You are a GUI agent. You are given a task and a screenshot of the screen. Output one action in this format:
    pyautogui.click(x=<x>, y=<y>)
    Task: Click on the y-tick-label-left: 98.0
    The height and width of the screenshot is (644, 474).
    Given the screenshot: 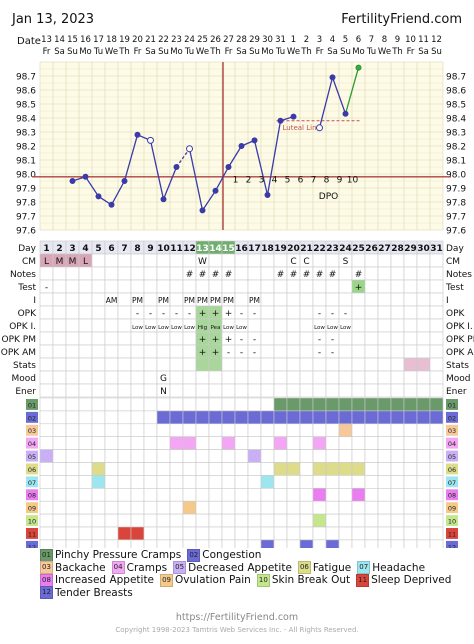 What is the action you would take?
    pyautogui.click(x=26, y=176)
    